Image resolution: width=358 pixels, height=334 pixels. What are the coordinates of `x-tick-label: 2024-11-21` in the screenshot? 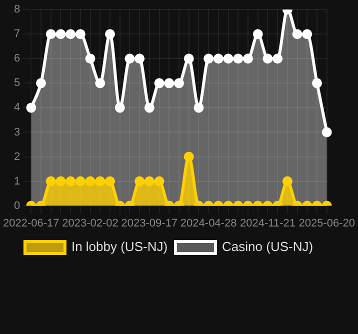 It's located at (268, 223).